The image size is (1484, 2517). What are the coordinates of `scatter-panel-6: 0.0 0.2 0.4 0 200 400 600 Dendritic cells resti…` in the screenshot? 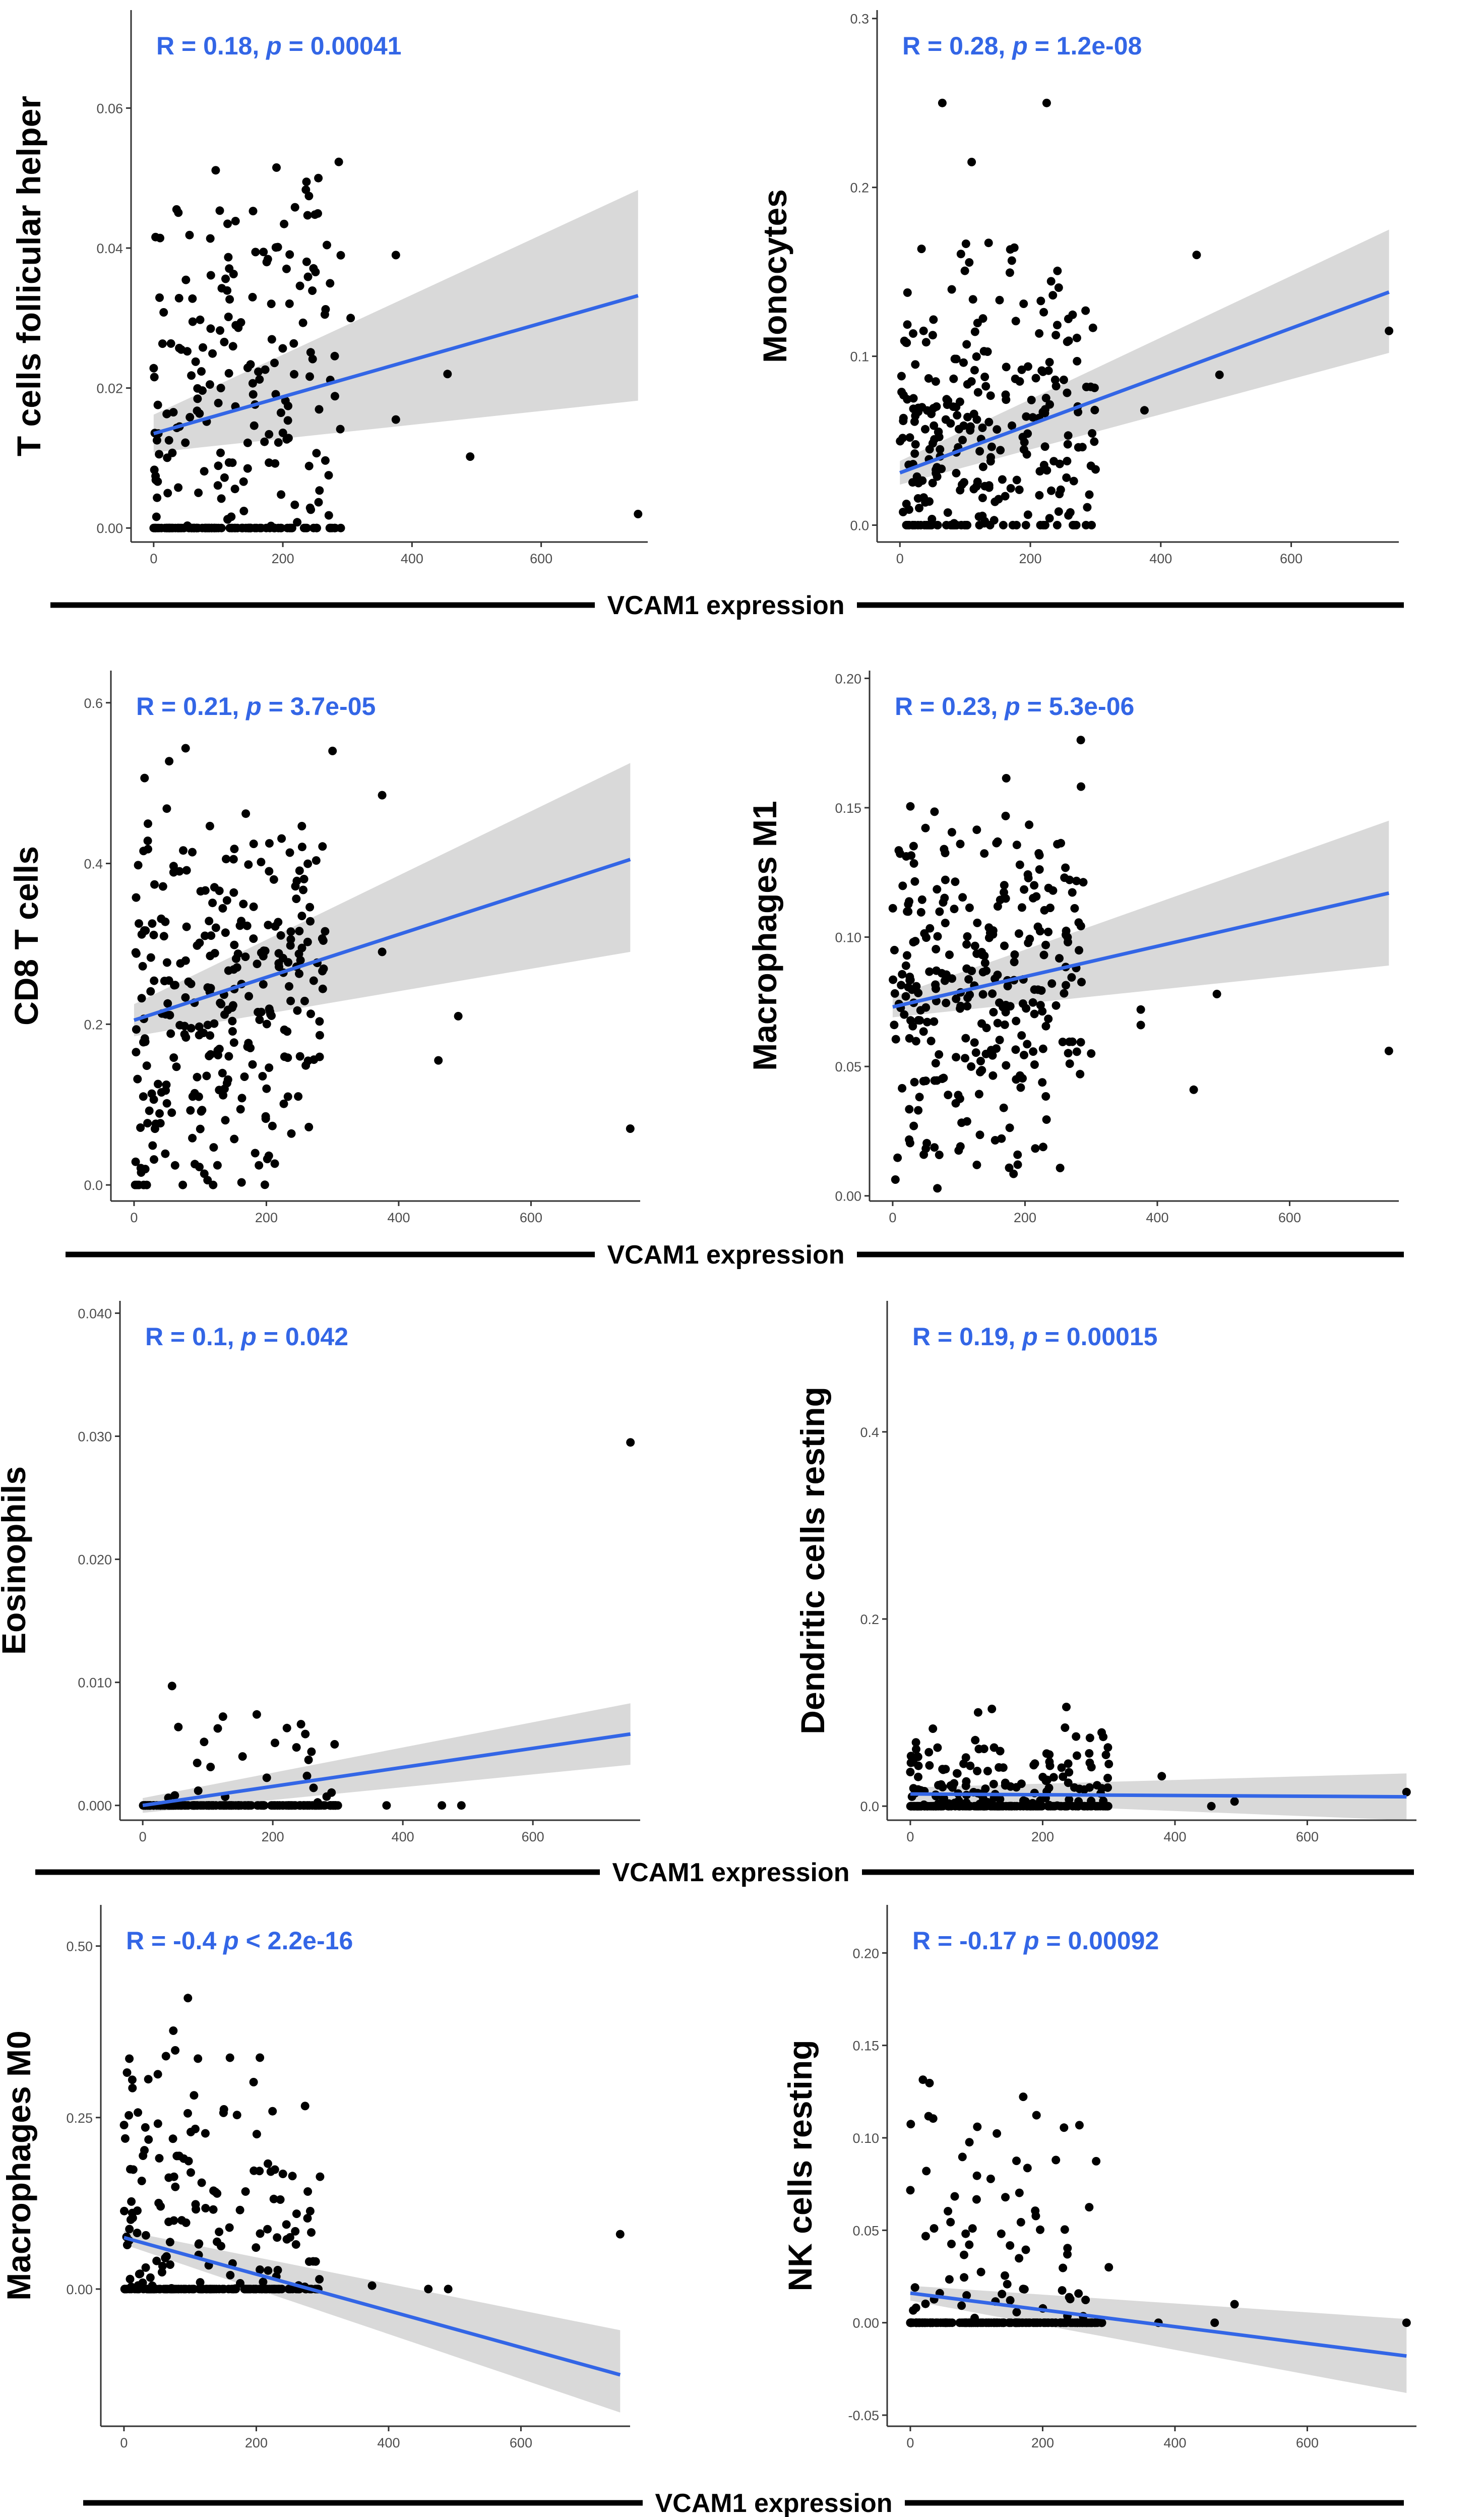 It's located at (1105, 1572).